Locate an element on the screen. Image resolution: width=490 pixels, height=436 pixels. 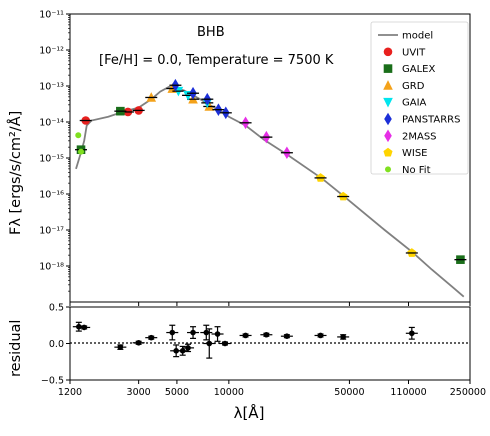
residual-y-tick-label: −0.5 is located at coordinates (52, 381).